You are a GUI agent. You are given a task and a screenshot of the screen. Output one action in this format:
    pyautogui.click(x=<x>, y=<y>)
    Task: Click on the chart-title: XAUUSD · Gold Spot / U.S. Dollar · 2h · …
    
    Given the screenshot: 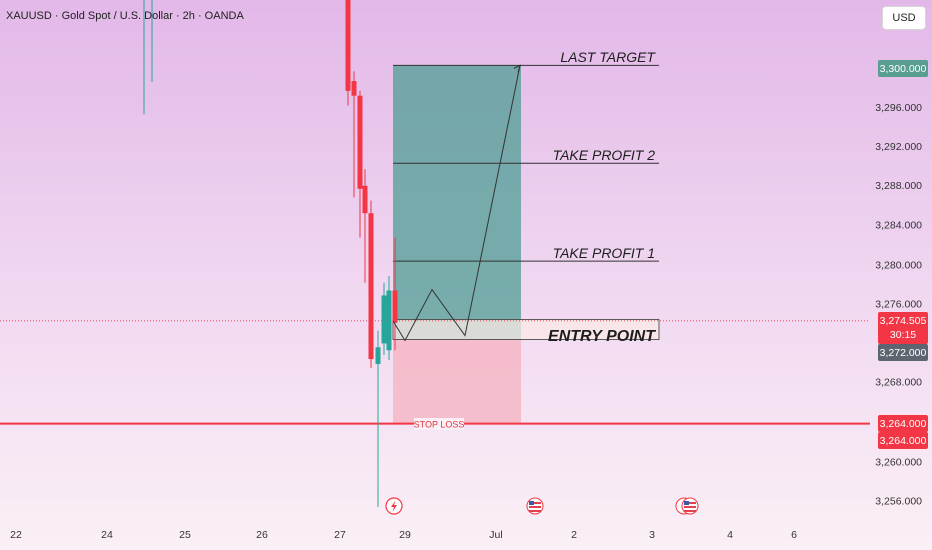 What is the action you would take?
    pyautogui.click(x=125, y=16)
    